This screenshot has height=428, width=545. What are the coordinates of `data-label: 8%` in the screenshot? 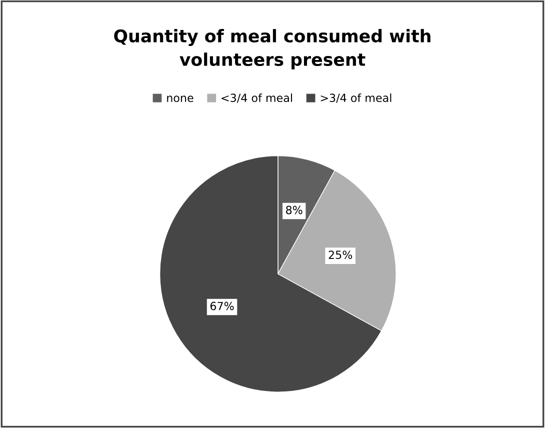 It's located at (294, 210).